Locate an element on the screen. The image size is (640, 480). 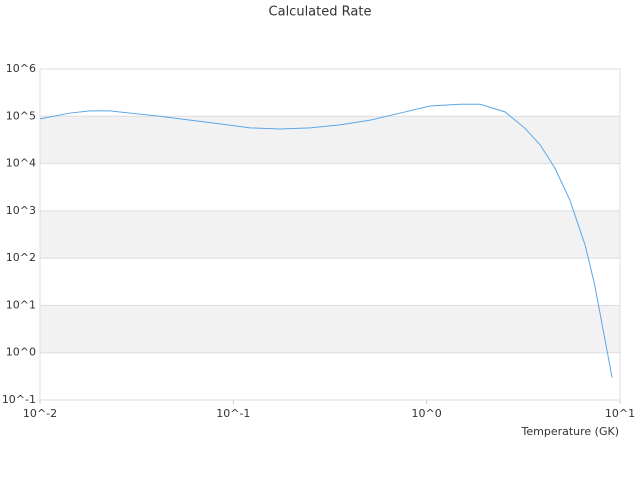
y-tick-label: 10^6 is located at coordinates (21, 68).